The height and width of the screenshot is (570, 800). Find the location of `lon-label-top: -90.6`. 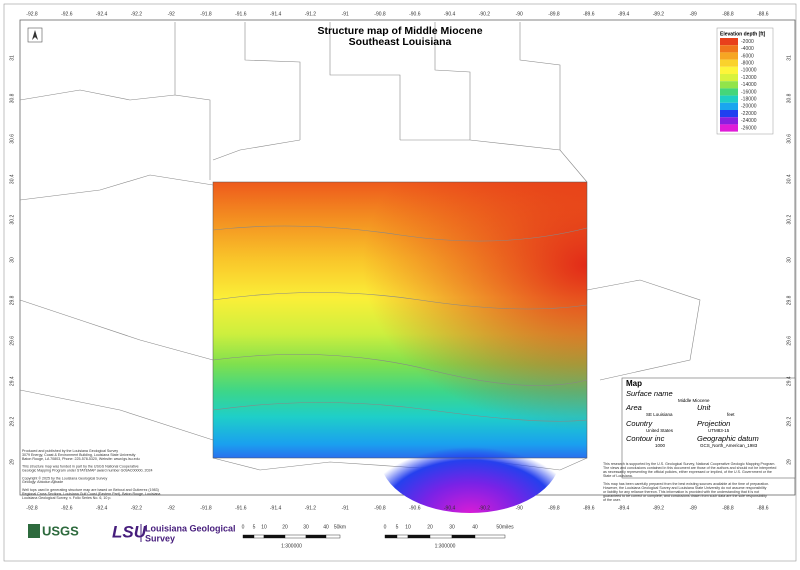

lon-label-top: -90.6 is located at coordinates (415, 14).